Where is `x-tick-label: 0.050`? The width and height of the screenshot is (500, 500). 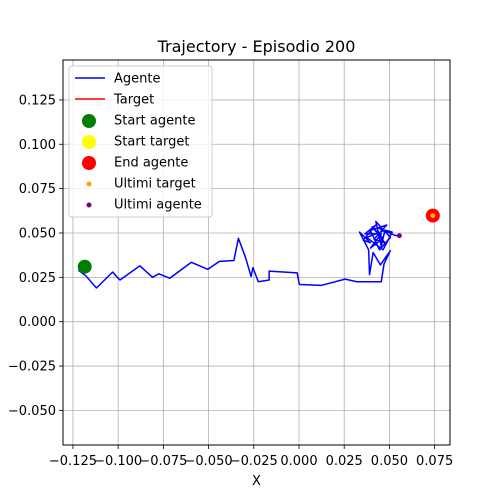 x-tick-label: 0.050 is located at coordinates (389, 461).